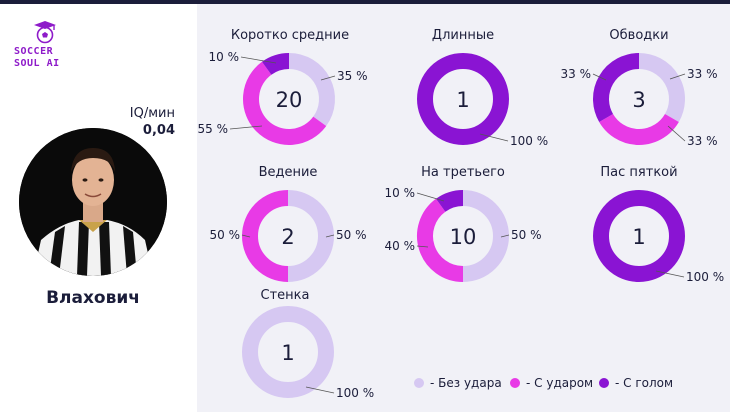 The height and width of the screenshot is (412, 730). What do you see at coordinates (34, 51) in the screenshot?
I see `brand-line-1: SOCCER` at bounding box center [34, 51].